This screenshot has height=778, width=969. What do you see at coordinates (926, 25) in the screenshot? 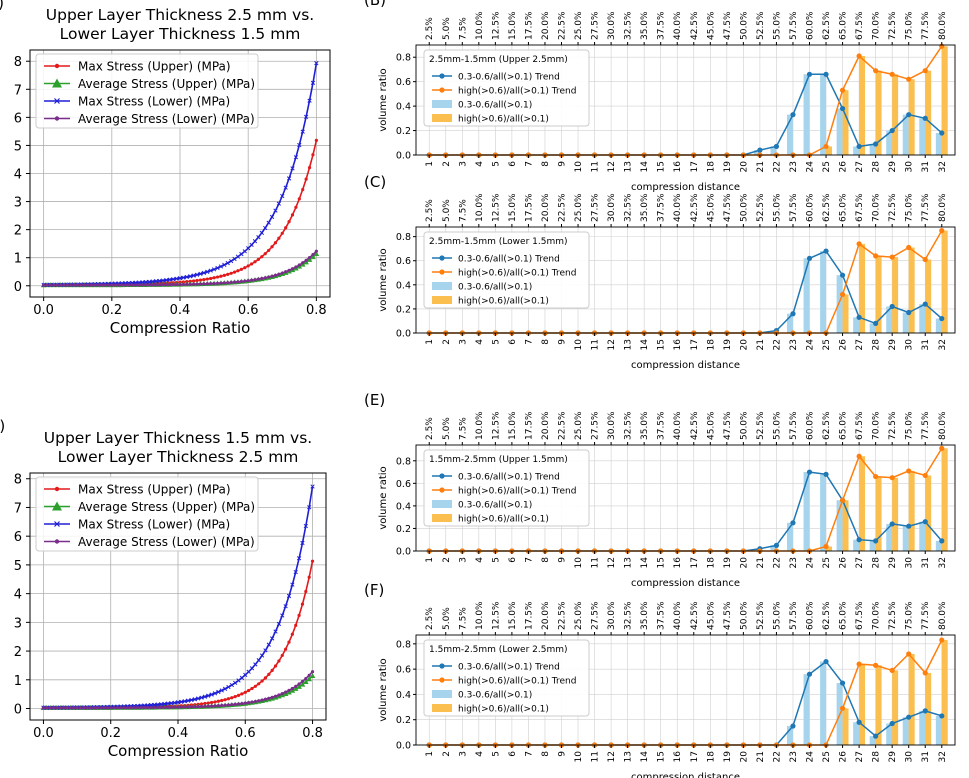
I see `top-tick-label: 77.5%` at bounding box center [926, 25].